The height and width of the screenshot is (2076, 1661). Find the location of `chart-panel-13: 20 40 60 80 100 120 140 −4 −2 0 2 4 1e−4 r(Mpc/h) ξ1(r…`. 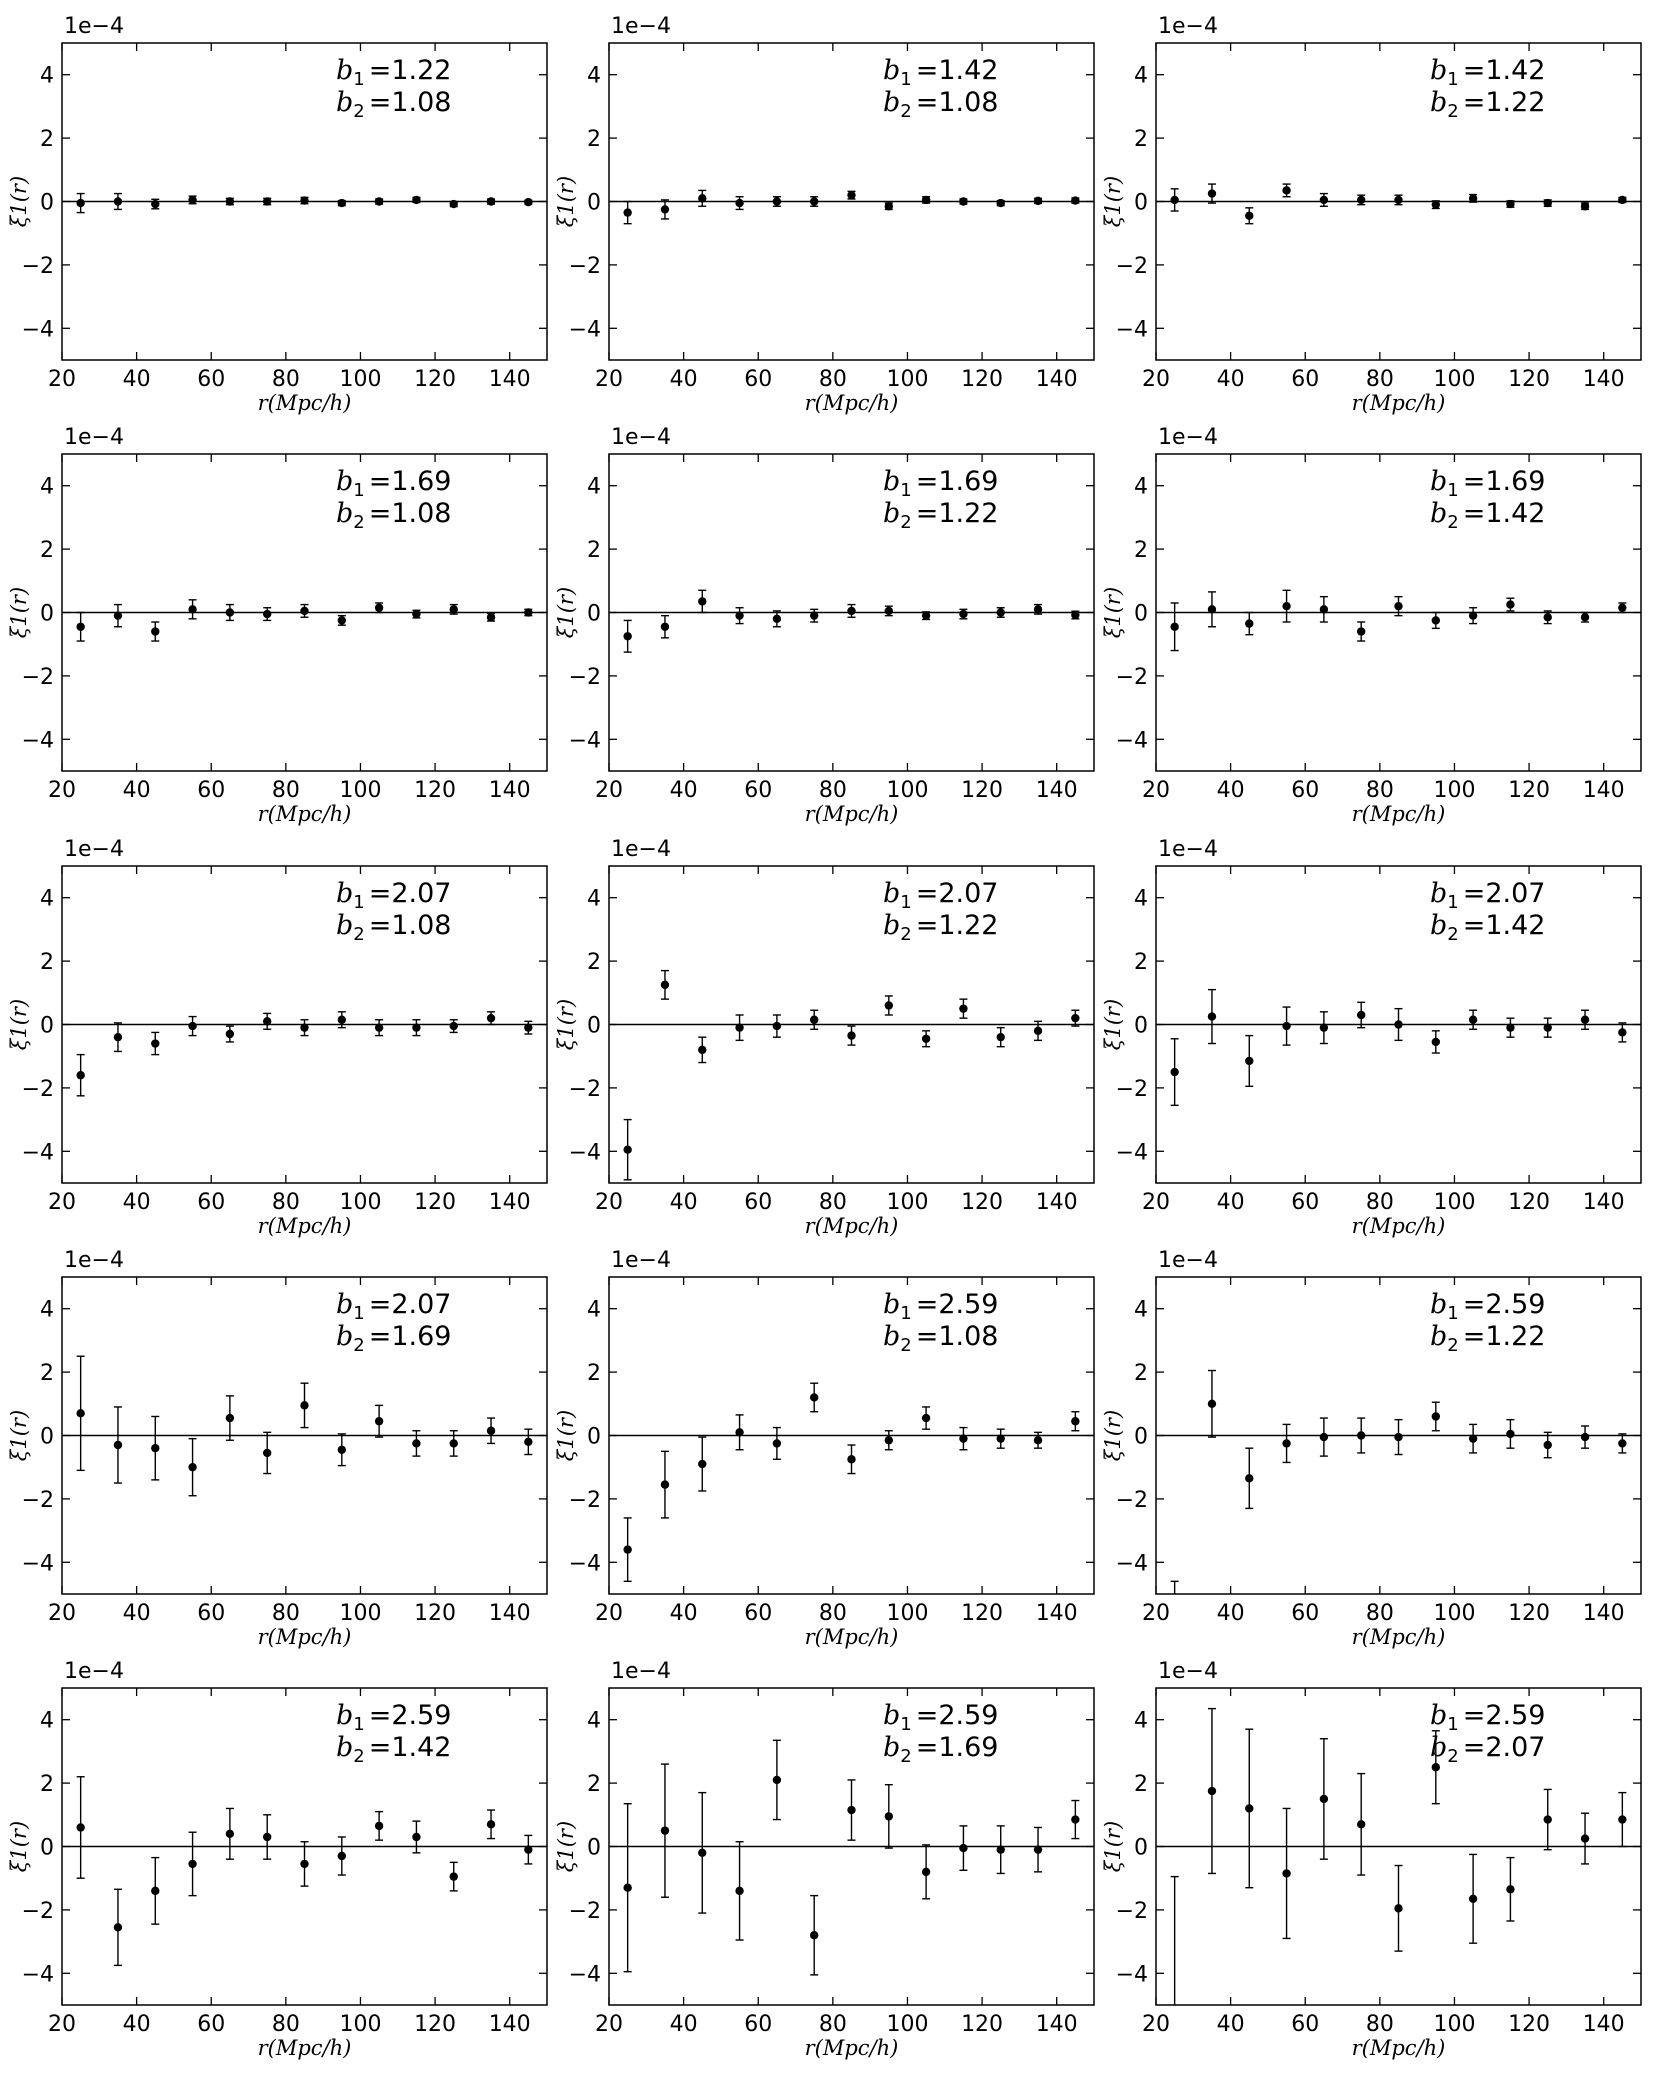

chart-panel-13: 20 40 60 80 100 120 140 −4 −2 0 2 4 1e−4 r(Mpc/h) ξ1(r… is located at coordinates (277, 1859).